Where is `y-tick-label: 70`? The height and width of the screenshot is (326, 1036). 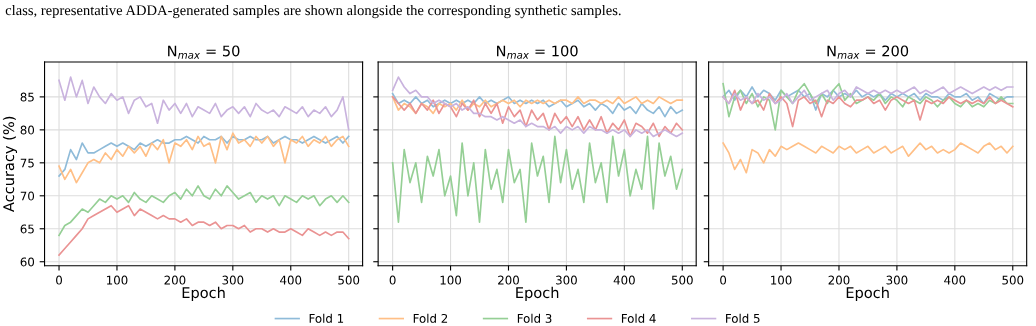 y-tick-label: 70 is located at coordinates (27, 196).